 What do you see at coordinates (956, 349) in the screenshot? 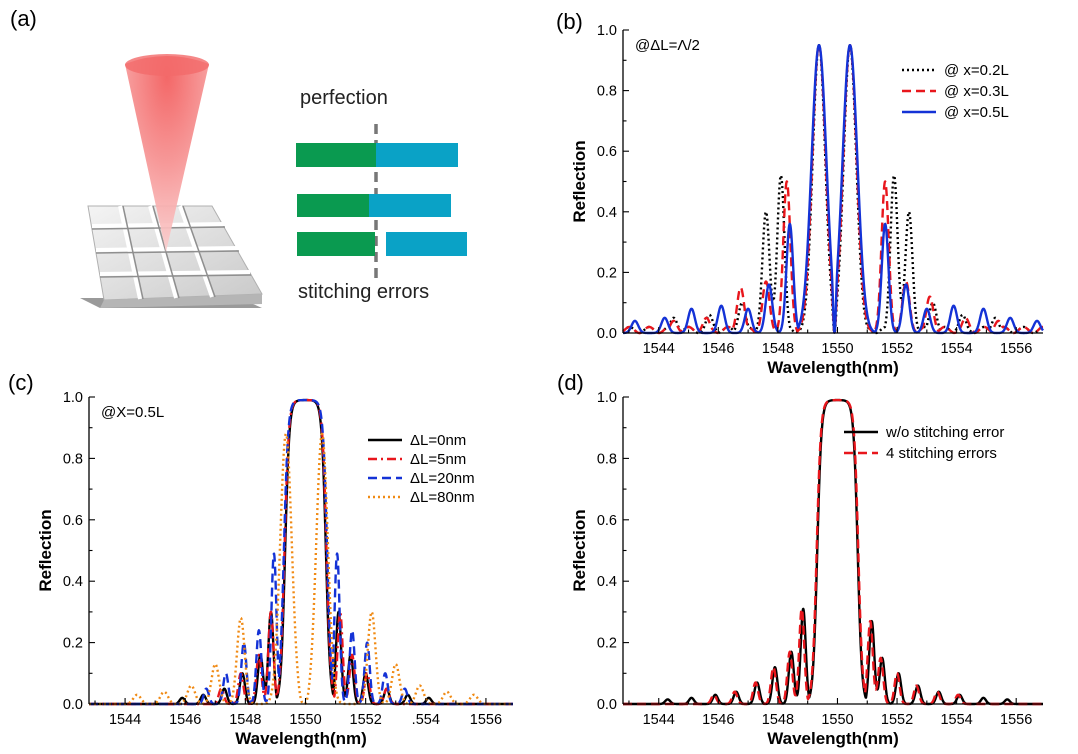
I see `x-tick-label-b: 1554` at bounding box center [956, 349].